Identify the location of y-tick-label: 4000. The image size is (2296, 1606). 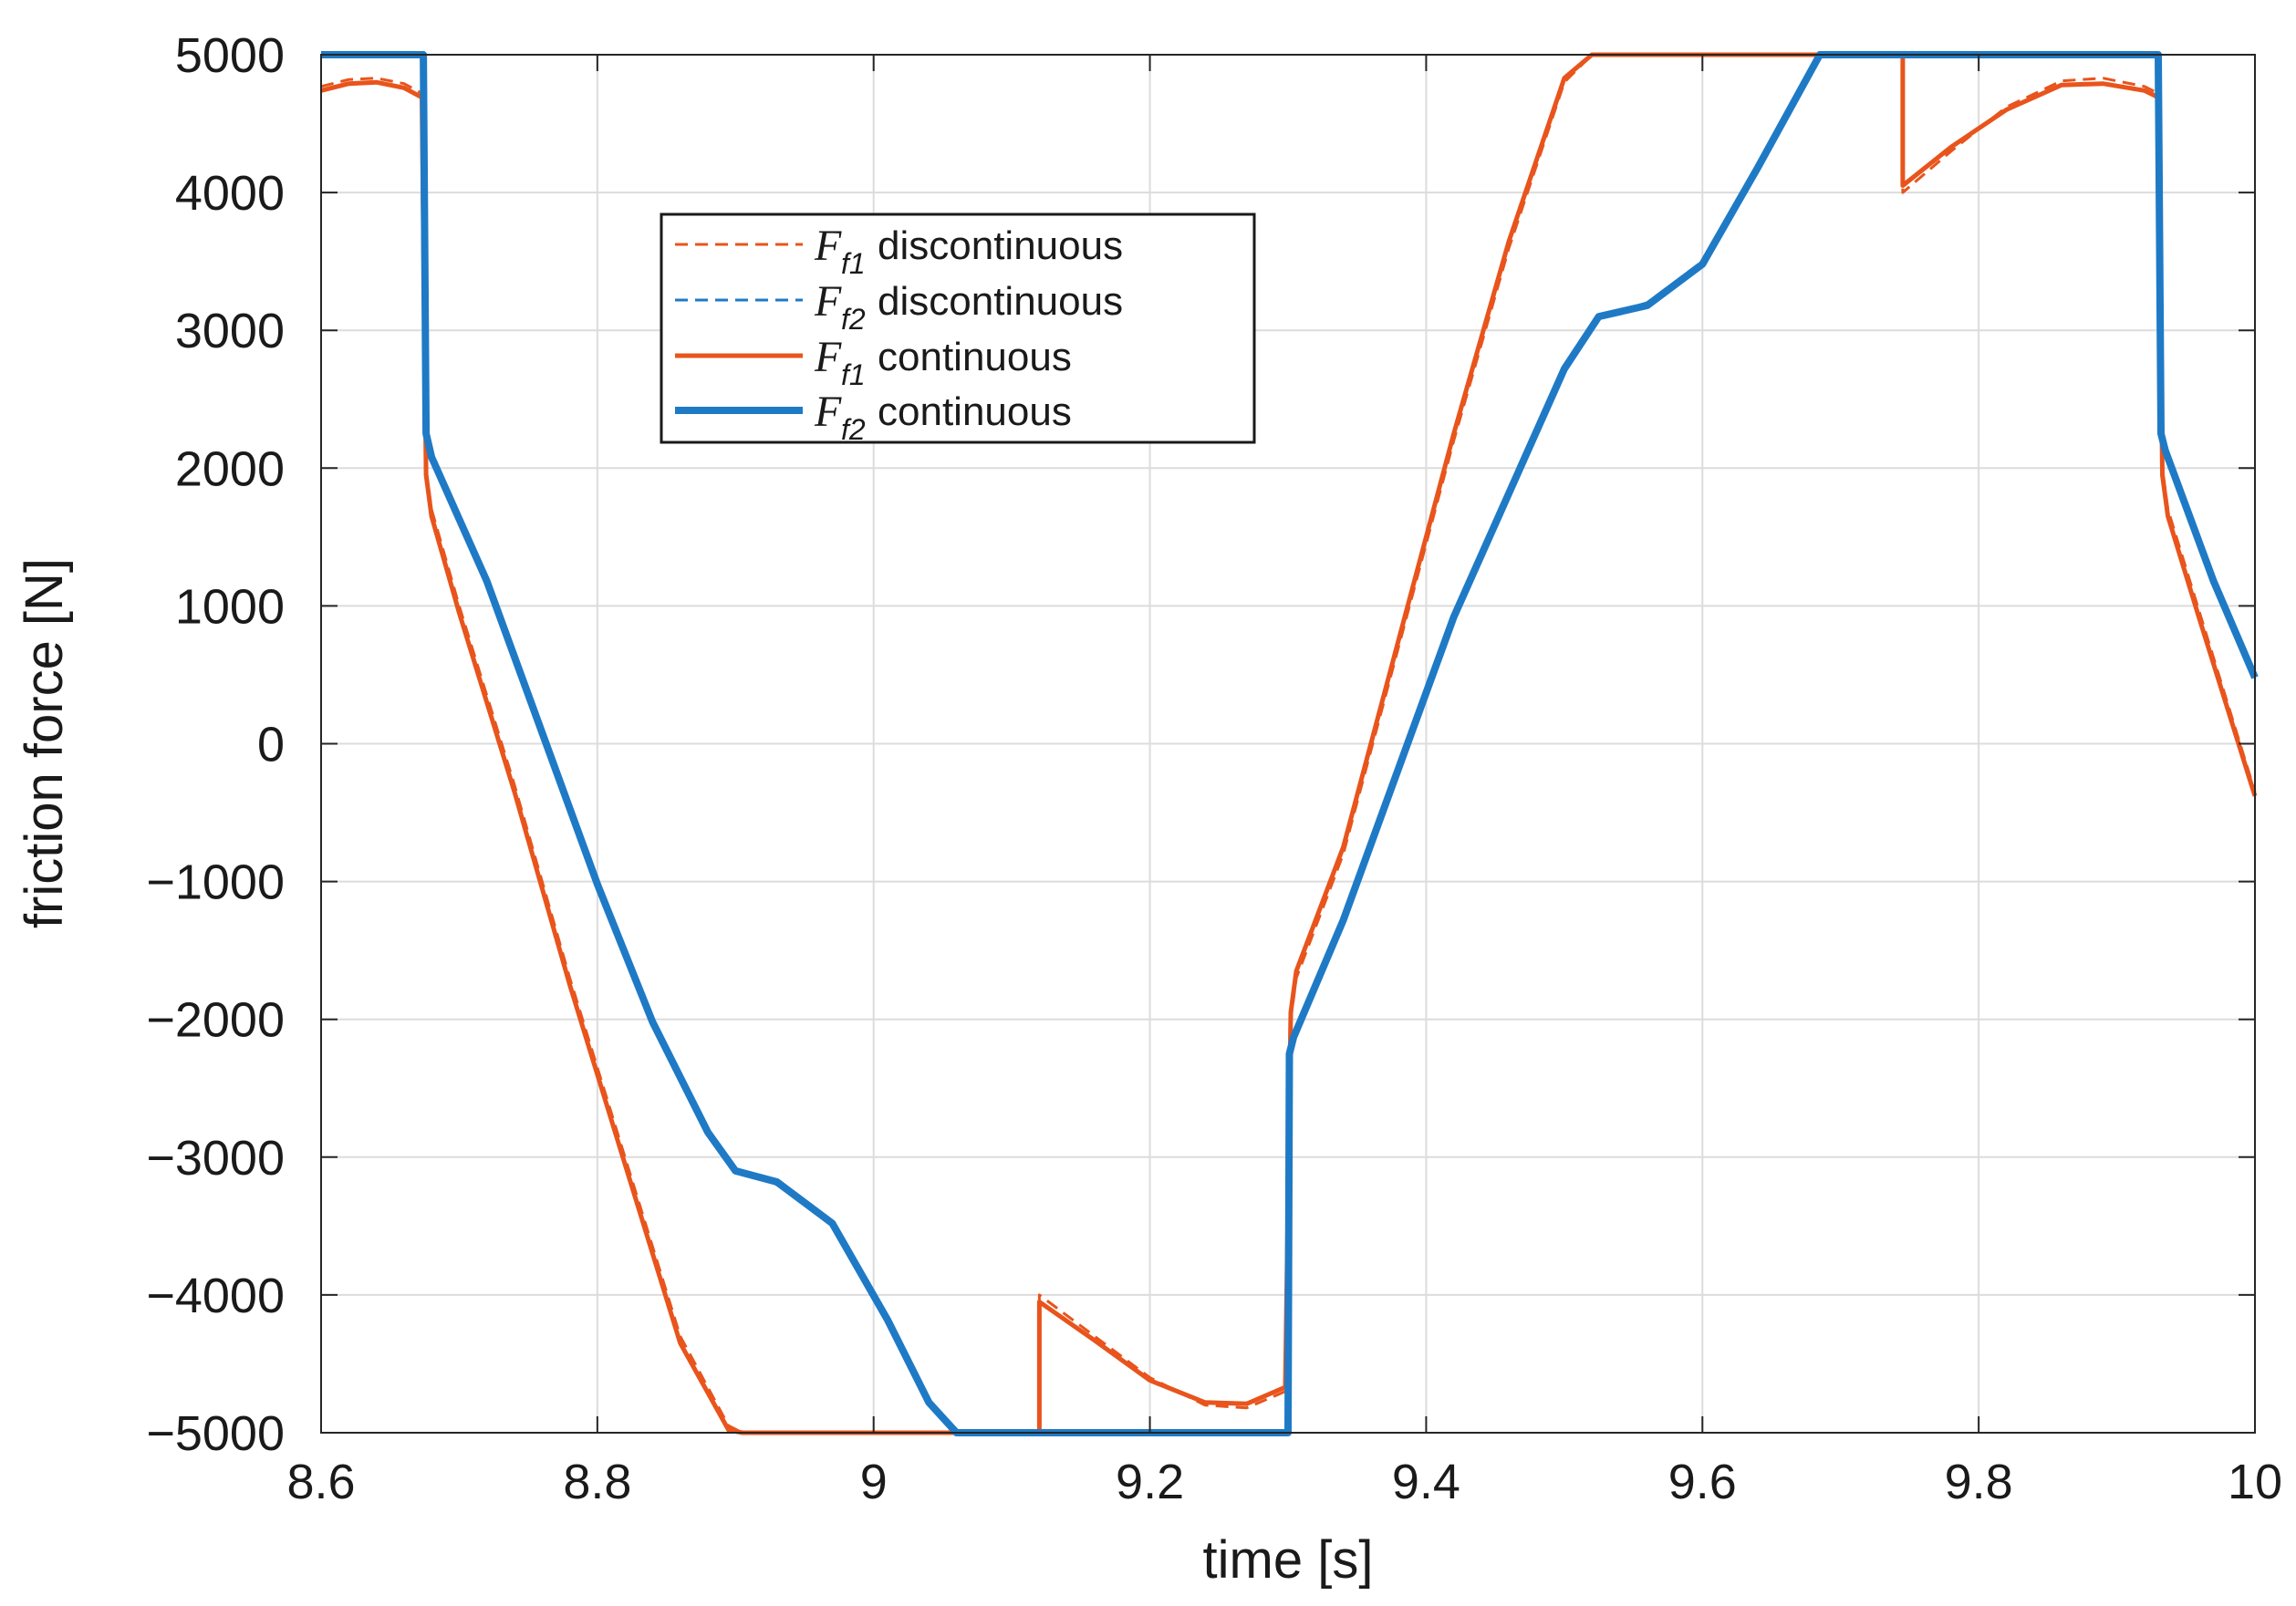
(230, 193).